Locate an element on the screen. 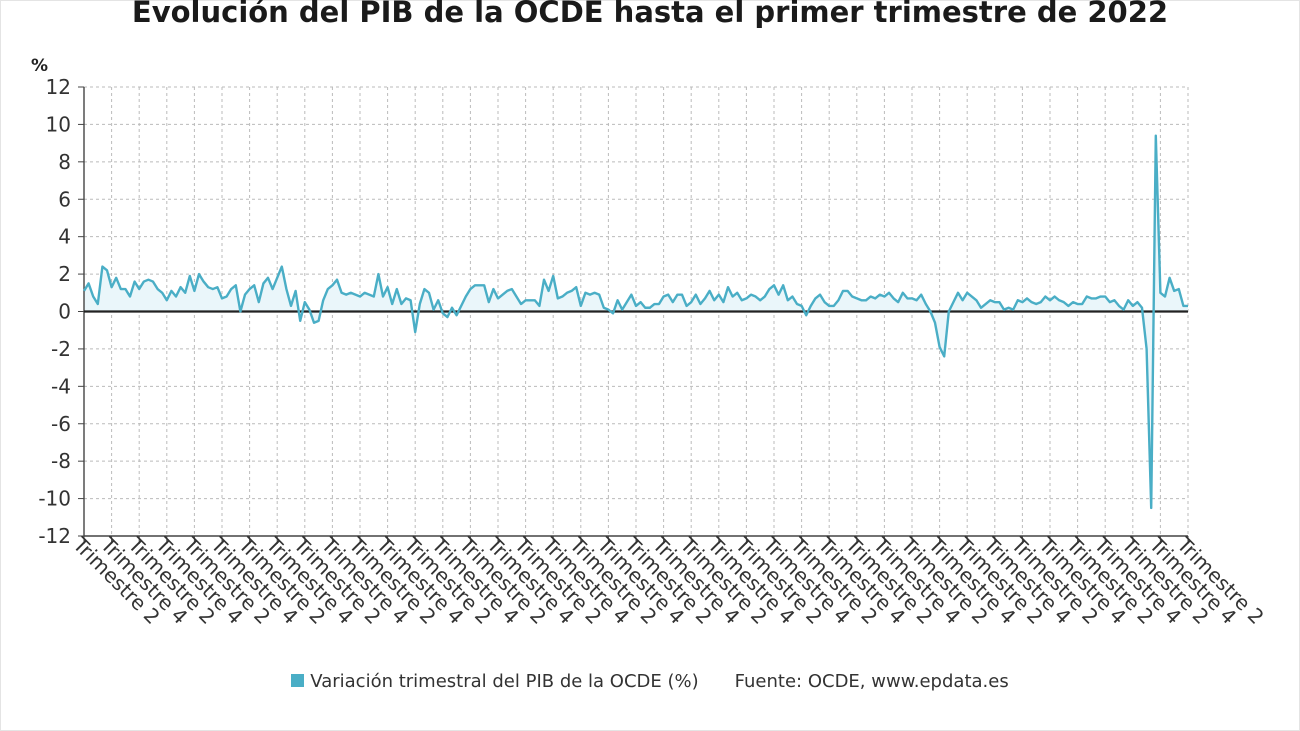 Image resolution: width=1300 pixels, height=731 pixels. y-tick-label: -6 is located at coordinates (61, 424).